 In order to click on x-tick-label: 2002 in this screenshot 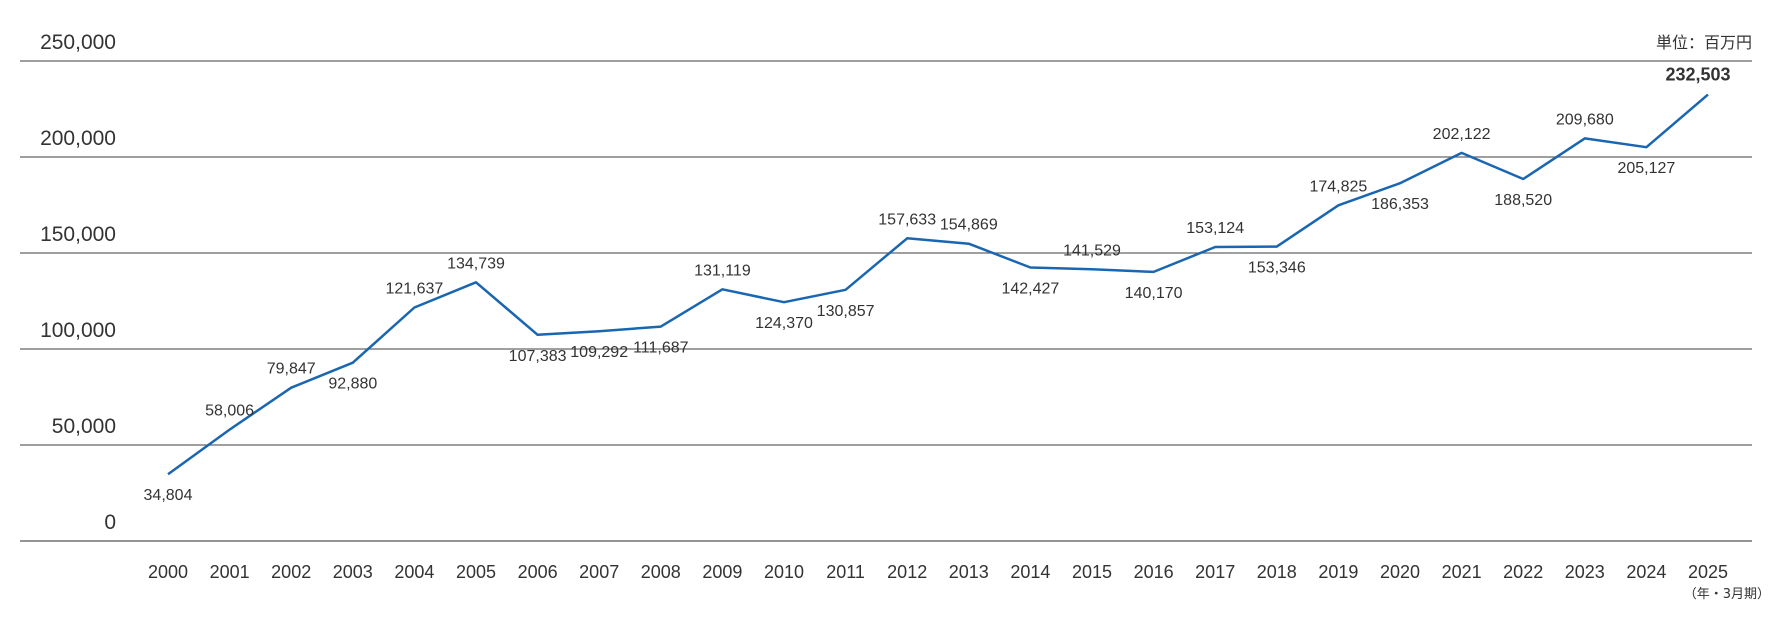, I will do `click(291, 572)`.